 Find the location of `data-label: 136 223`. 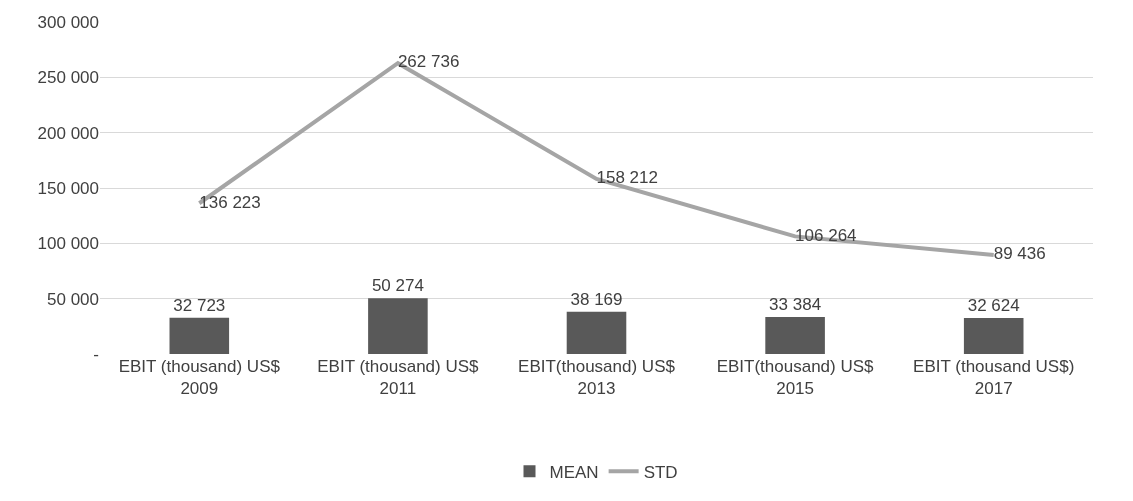

data-label: 136 223 is located at coordinates (230, 202).